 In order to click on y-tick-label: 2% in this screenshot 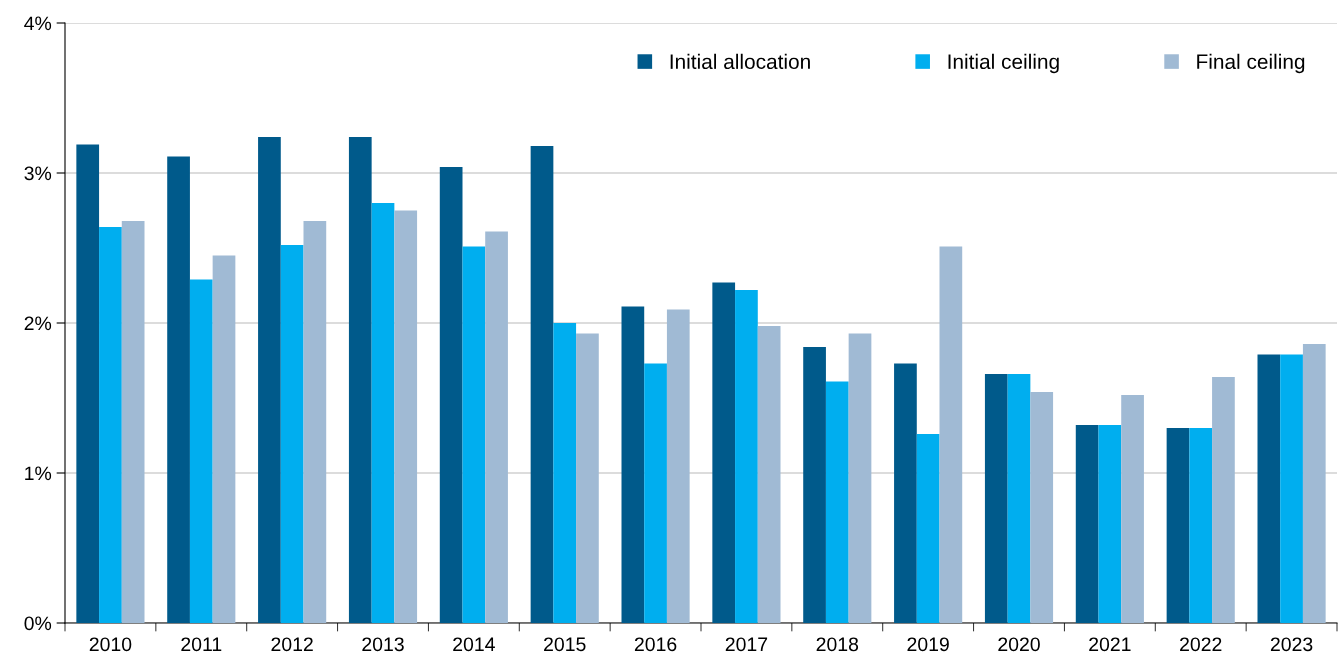, I will do `click(38, 323)`.